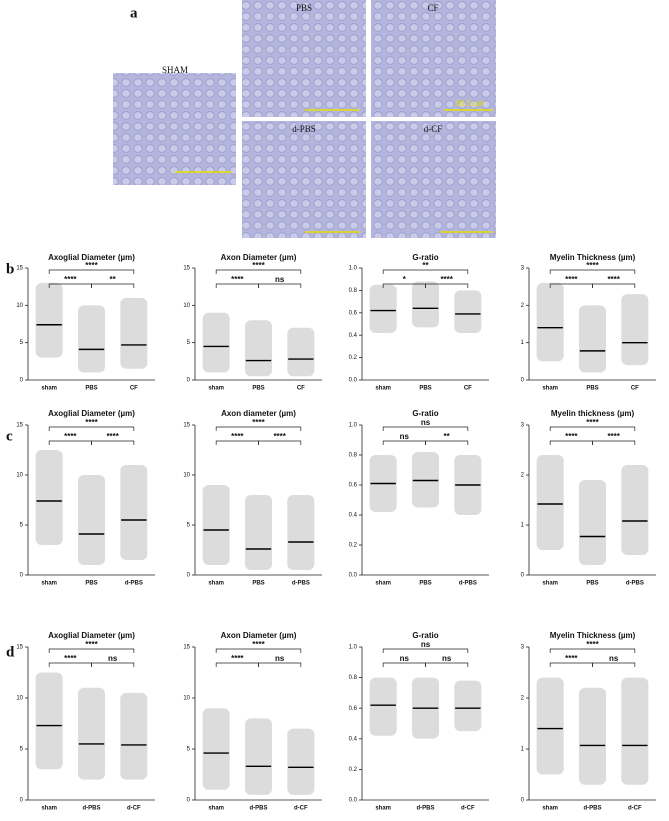 The image size is (669, 821). Describe the element at coordinates (433, 129) in the screenshot. I see `image-label: d-CF` at that location.